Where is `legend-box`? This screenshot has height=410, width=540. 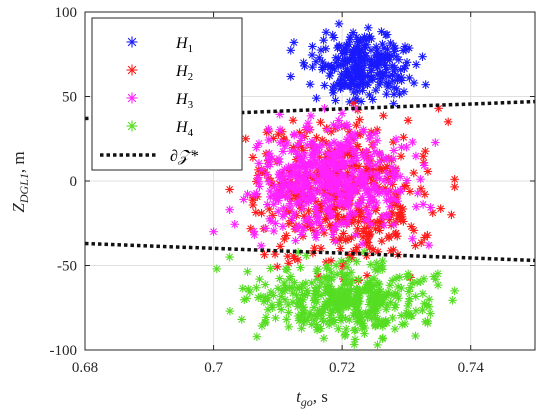
legend-box is located at coordinates (167, 94).